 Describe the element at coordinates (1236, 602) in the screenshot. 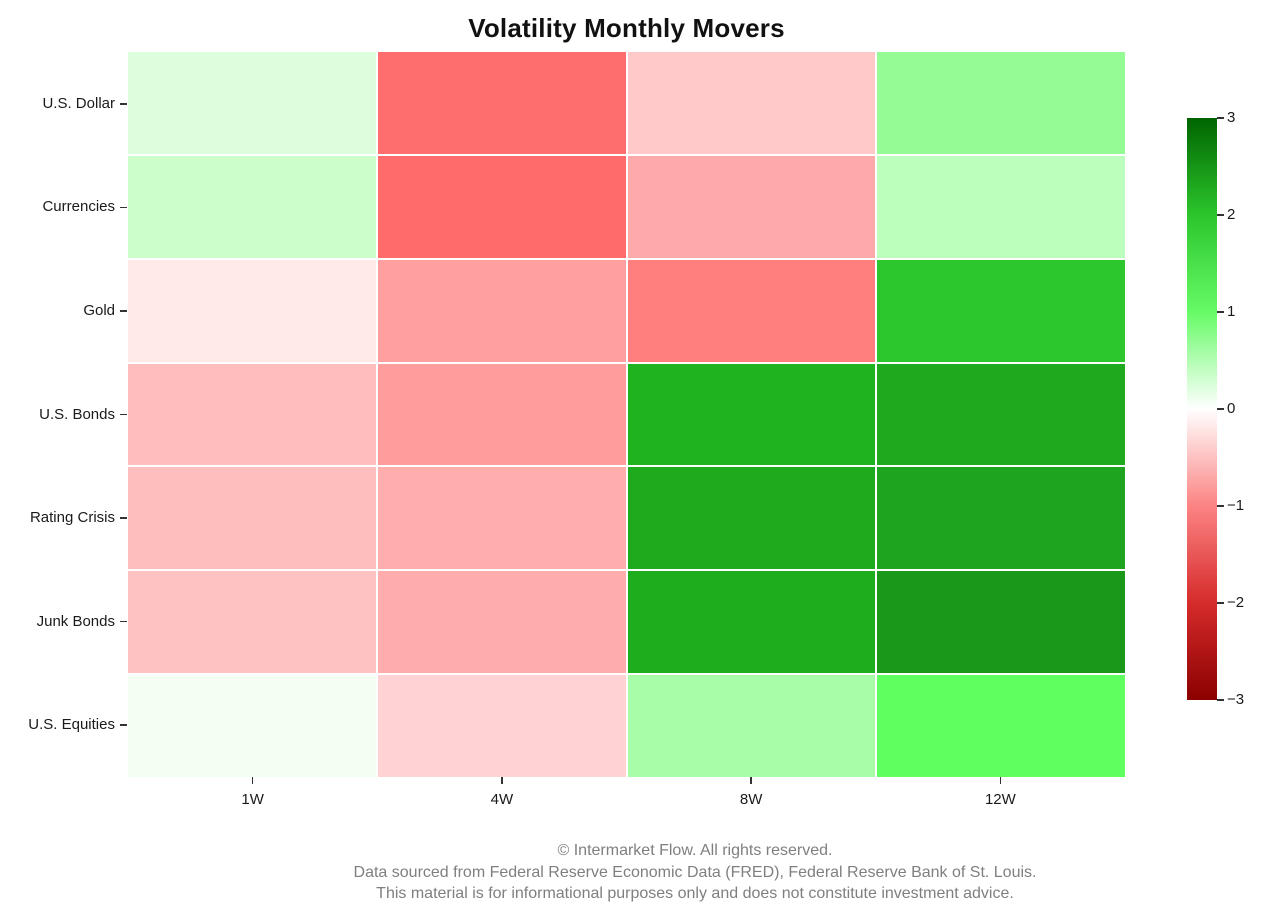

I see `colorbar-tick-label: −2` at that location.